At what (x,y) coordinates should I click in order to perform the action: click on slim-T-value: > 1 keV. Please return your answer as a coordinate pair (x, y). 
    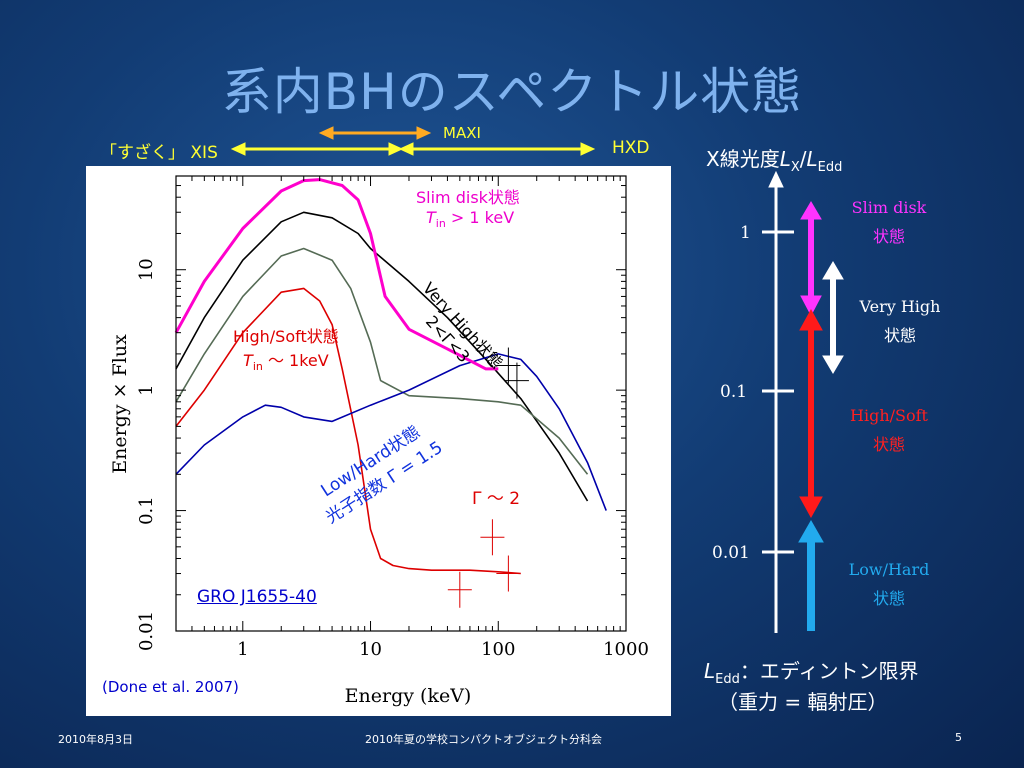
    Looking at the image, I should click on (480, 217).